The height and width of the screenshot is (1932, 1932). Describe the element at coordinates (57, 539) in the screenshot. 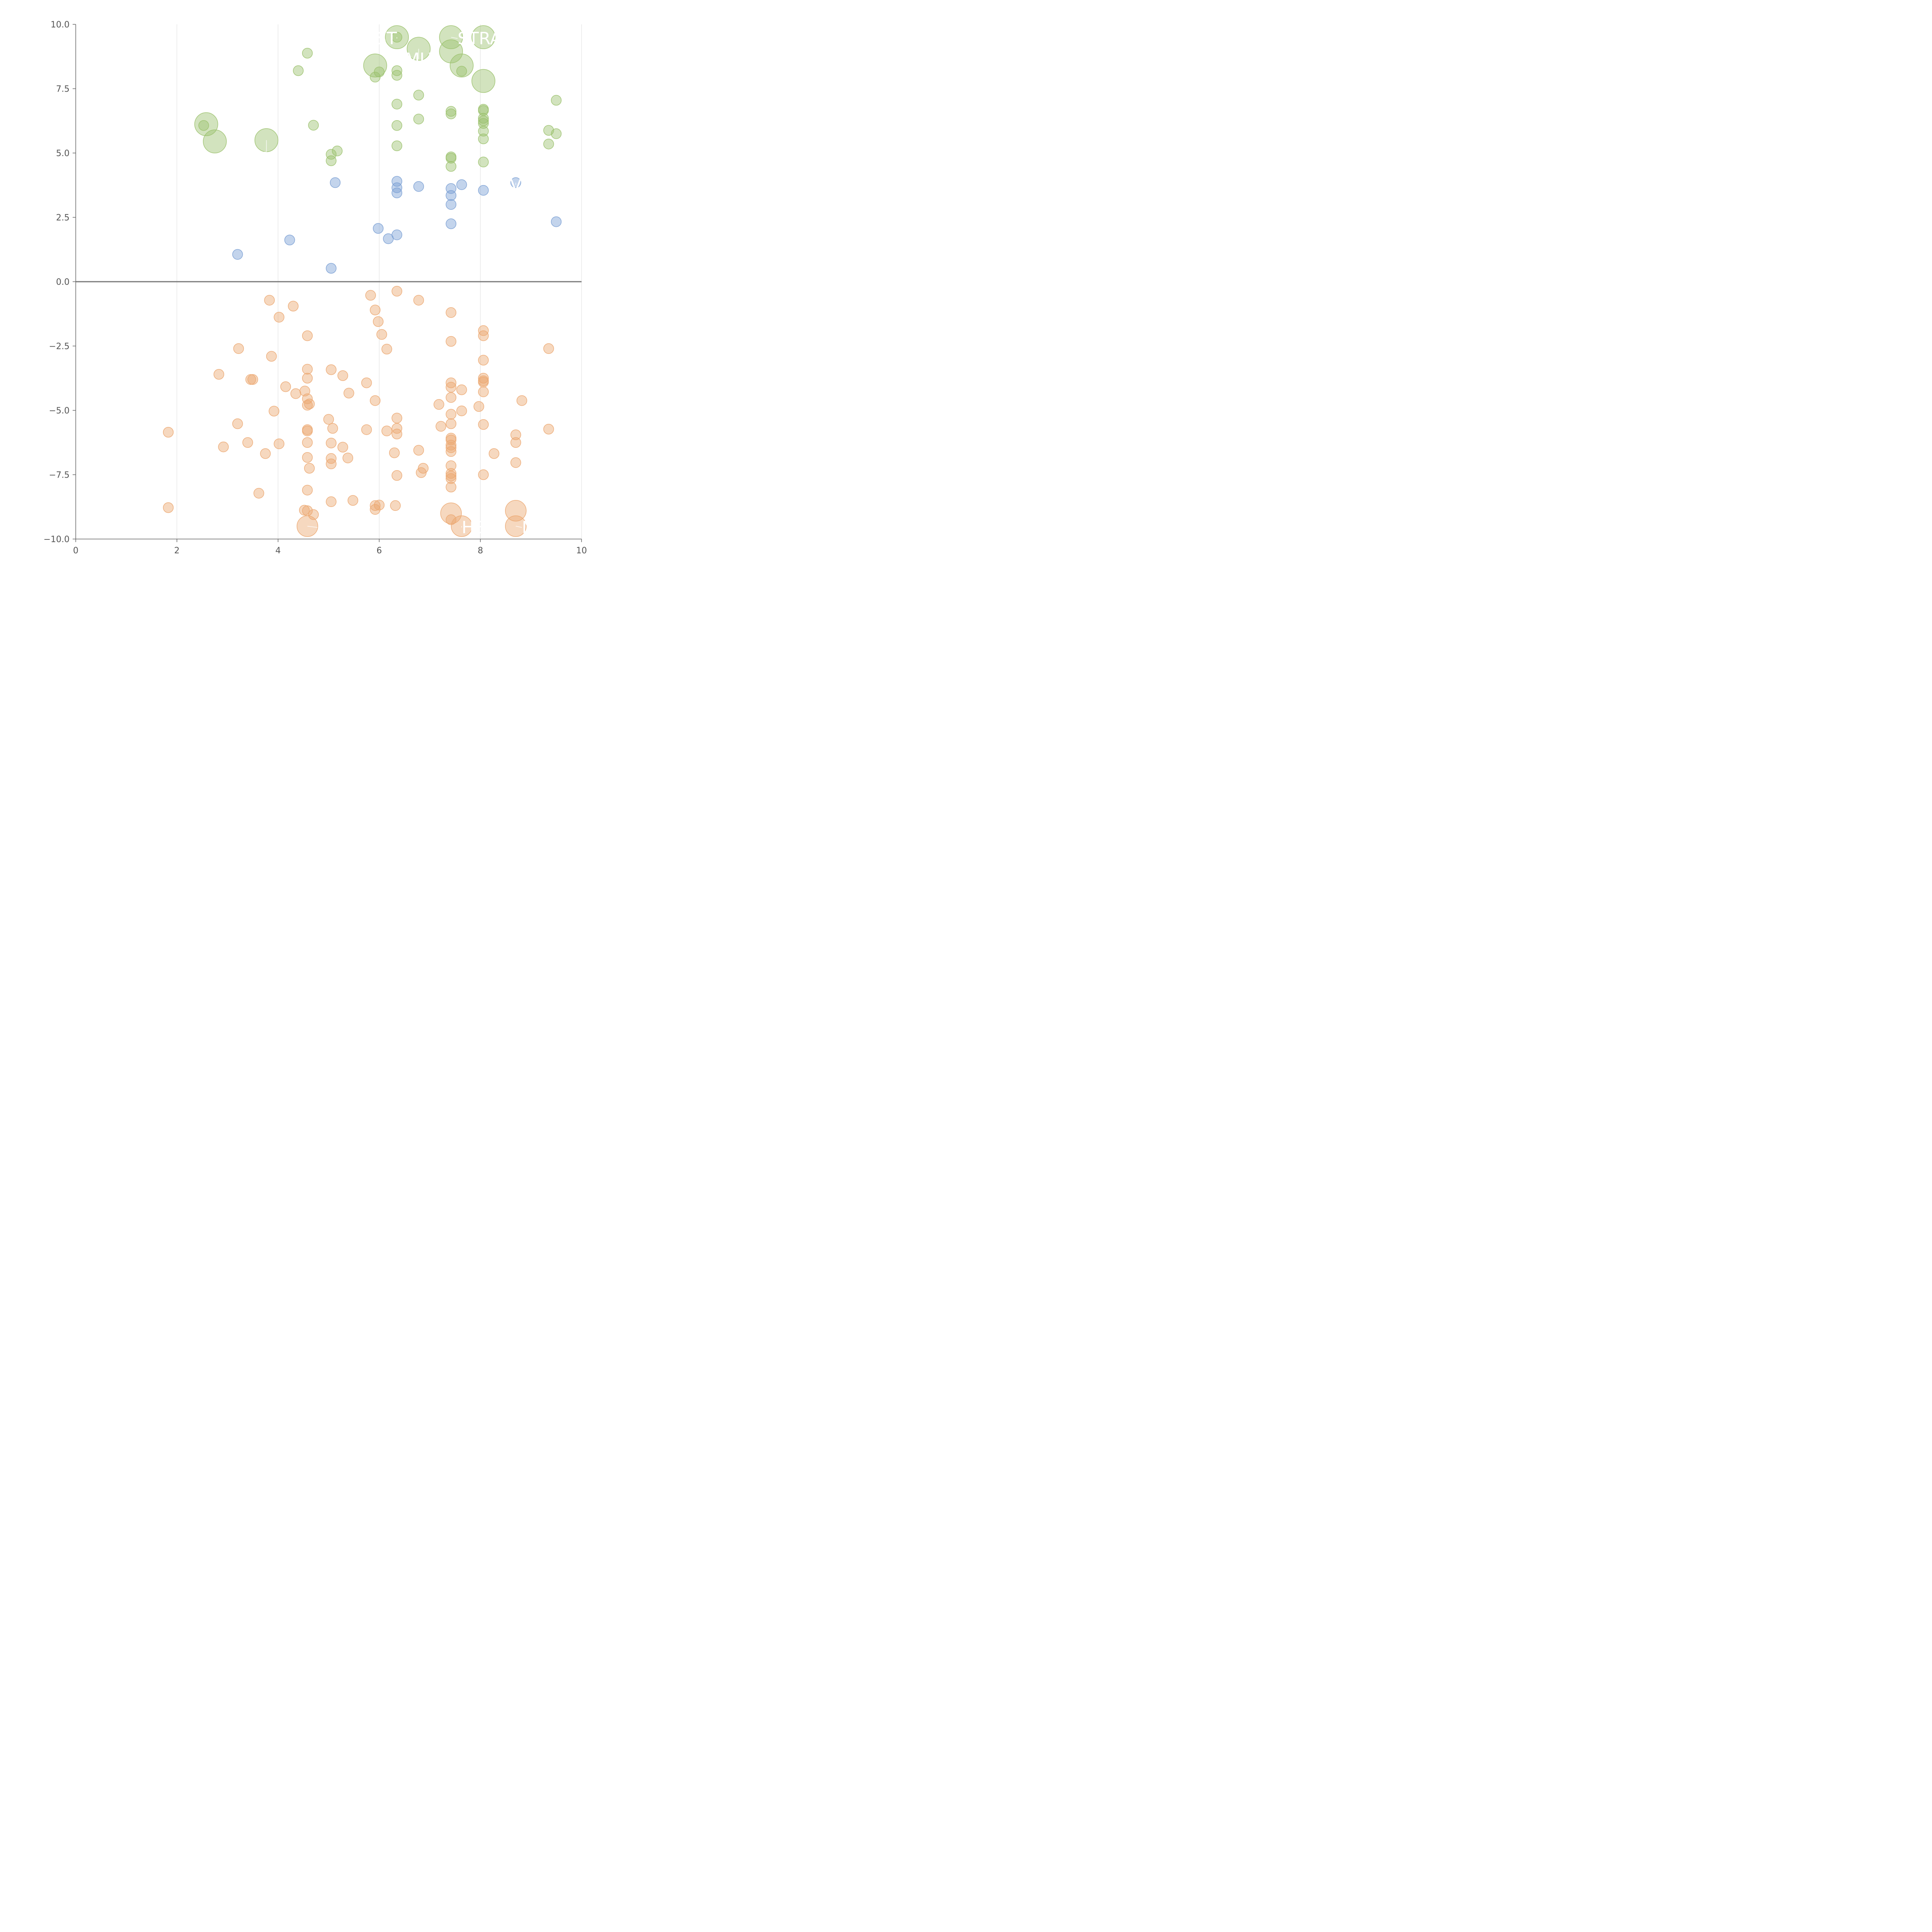

I see `y-tick-label: −10.0` at that location.